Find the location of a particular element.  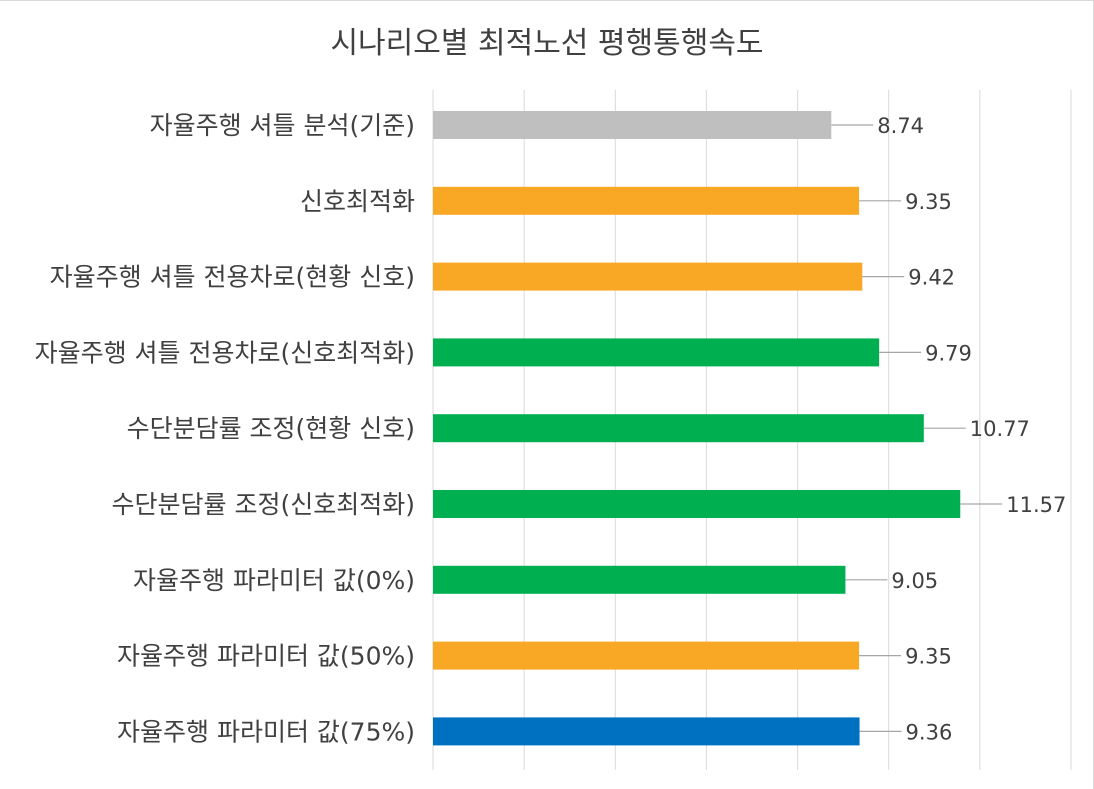

category-label: 신호최적화 is located at coordinates (357, 201).